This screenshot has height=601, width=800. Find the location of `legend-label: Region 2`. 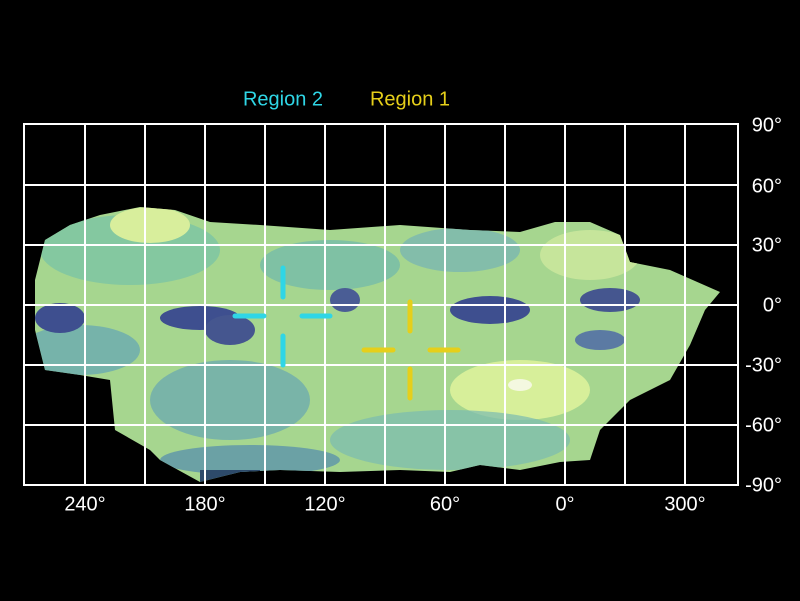

legend-label: Region 2 is located at coordinates (283, 99).